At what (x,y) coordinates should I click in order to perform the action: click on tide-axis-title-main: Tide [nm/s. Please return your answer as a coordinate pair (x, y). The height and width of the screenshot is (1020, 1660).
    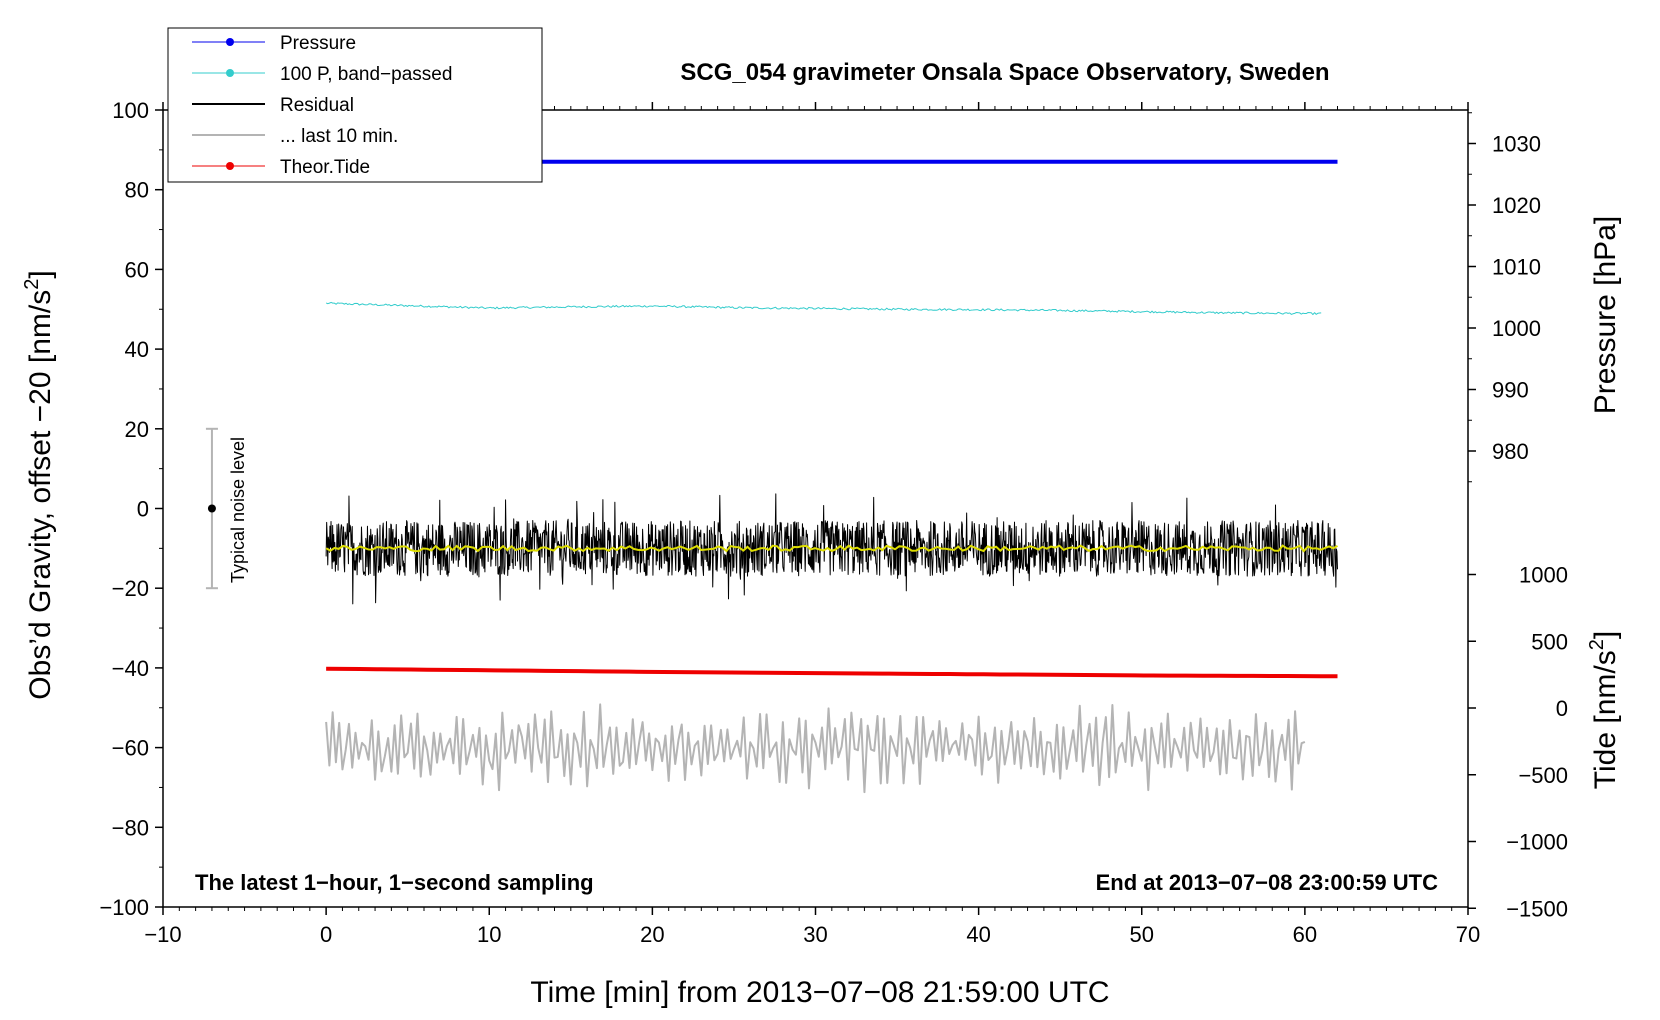
    Looking at the image, I should click on (1605, 719).